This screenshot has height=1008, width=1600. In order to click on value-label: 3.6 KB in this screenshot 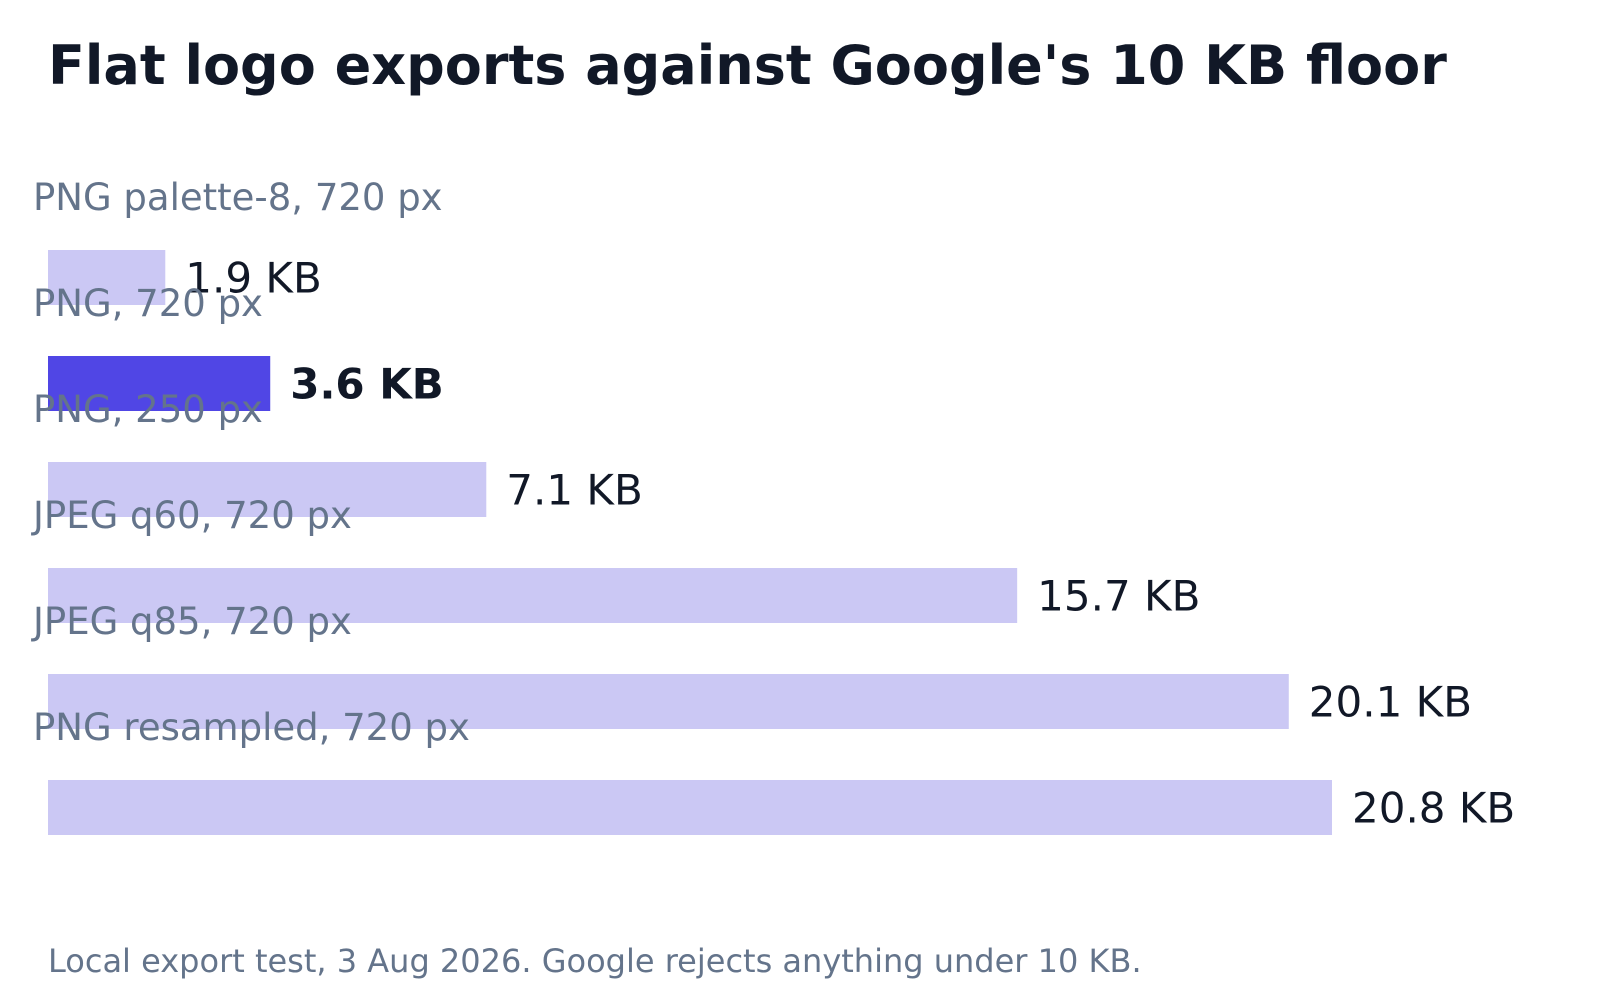, I will do `click(367, 384)`.